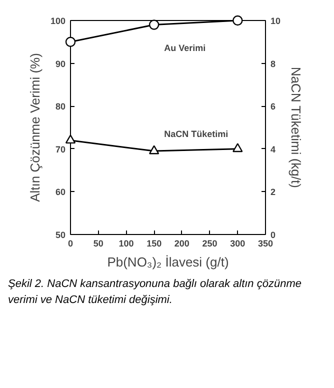 This screenshot has width=334, height=388. I want to click on series-label: Au Verimi, so click(185, 47).